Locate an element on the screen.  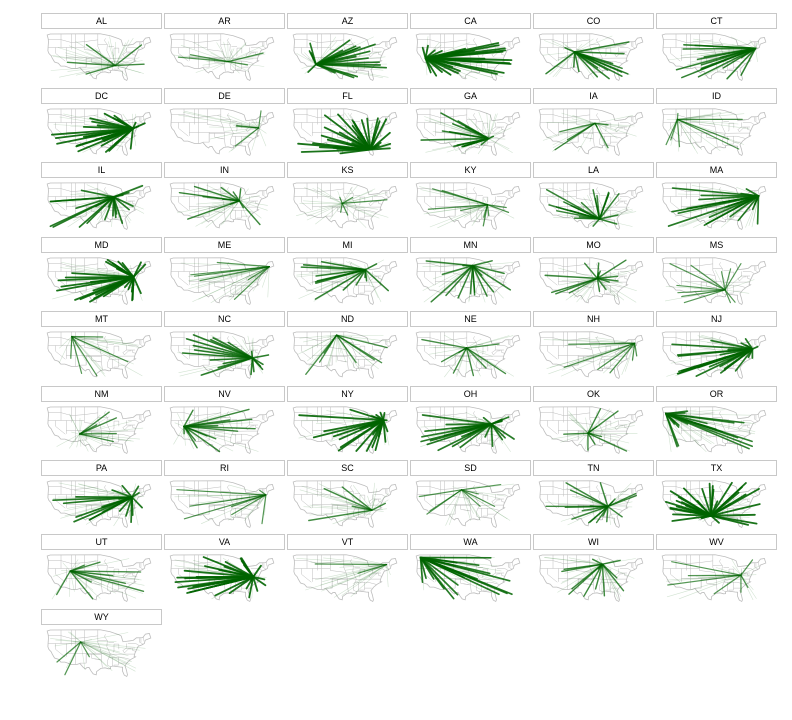
facet-nm: NM is located at coordinates (101, 421).